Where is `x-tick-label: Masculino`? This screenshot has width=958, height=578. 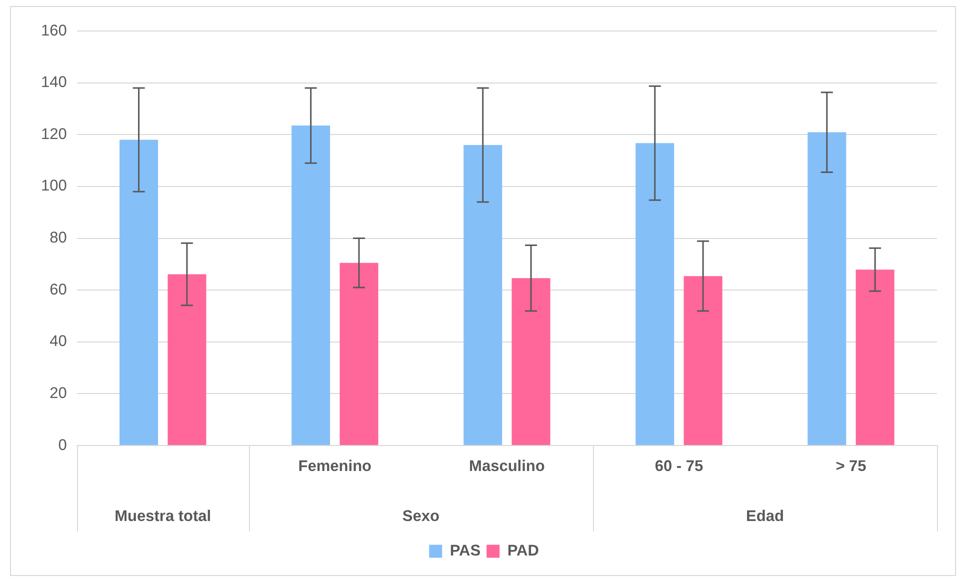 x-tick-label: Masculino is located at coordinates (507, 467).